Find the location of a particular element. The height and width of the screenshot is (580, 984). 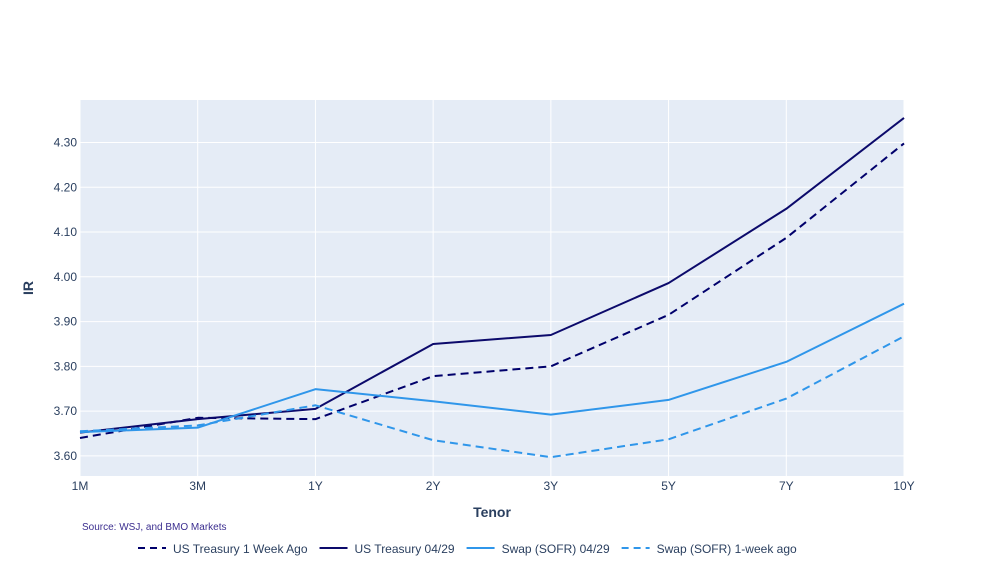

legend-item: Swap (SOFR) 1-week ago is located at coordinates (709, 549).